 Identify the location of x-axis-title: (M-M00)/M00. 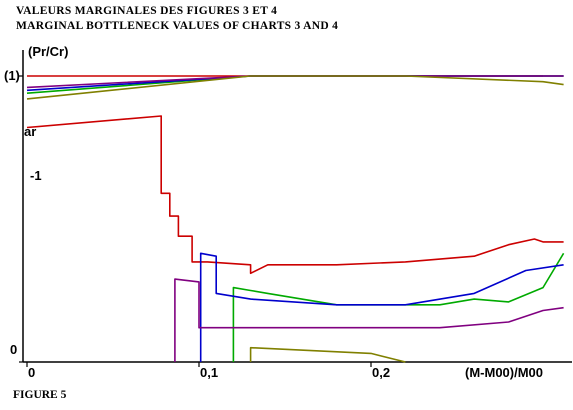
(504, 372).